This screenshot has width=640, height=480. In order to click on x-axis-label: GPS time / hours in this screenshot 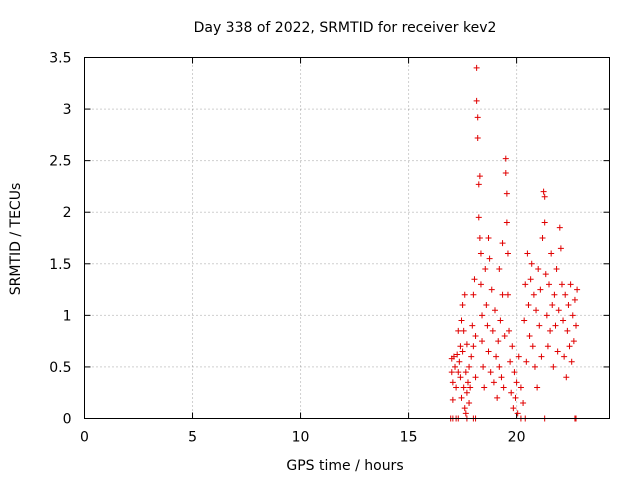, I will do `click(344, 466)`.